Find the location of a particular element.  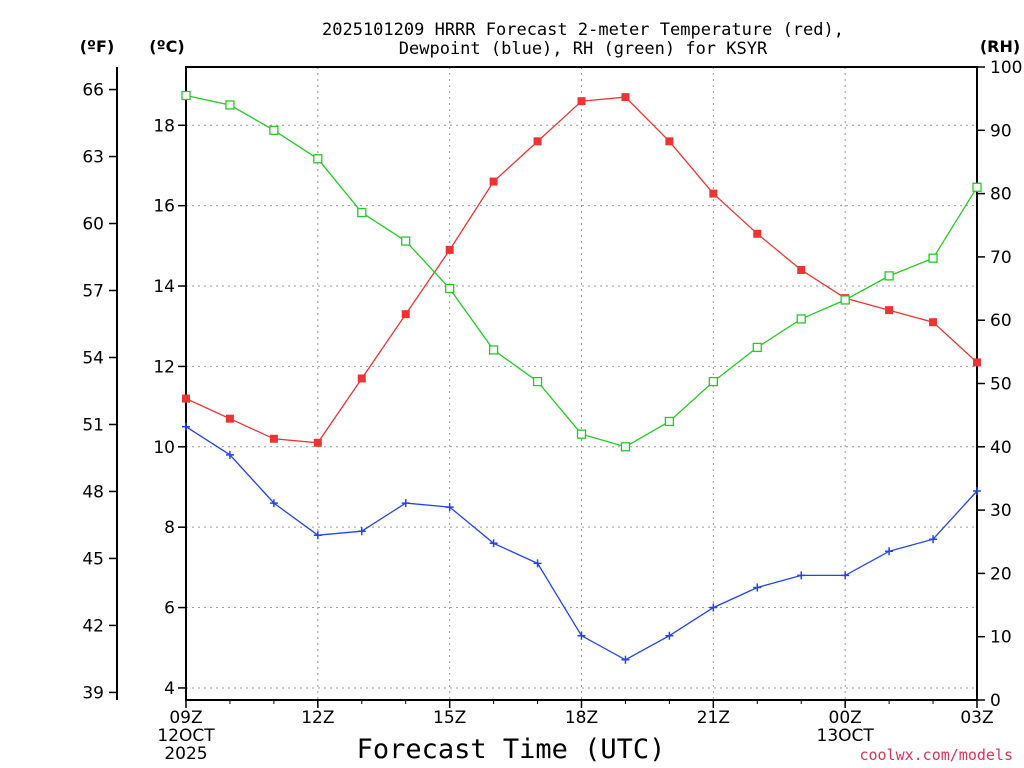

fahrenheit-tick-label: 51 is located at coordinates (93, 425).